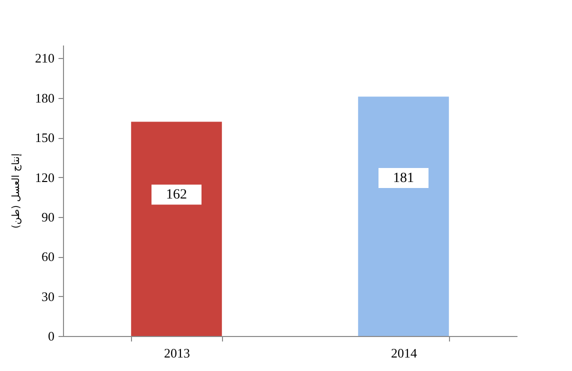 Image resolution: width=572 pixels, height=371 pixels. What do you see at coordinates (51, 336) in the screenshot?
I see `y-tick-label: 0` at bounding box center [51, 336].